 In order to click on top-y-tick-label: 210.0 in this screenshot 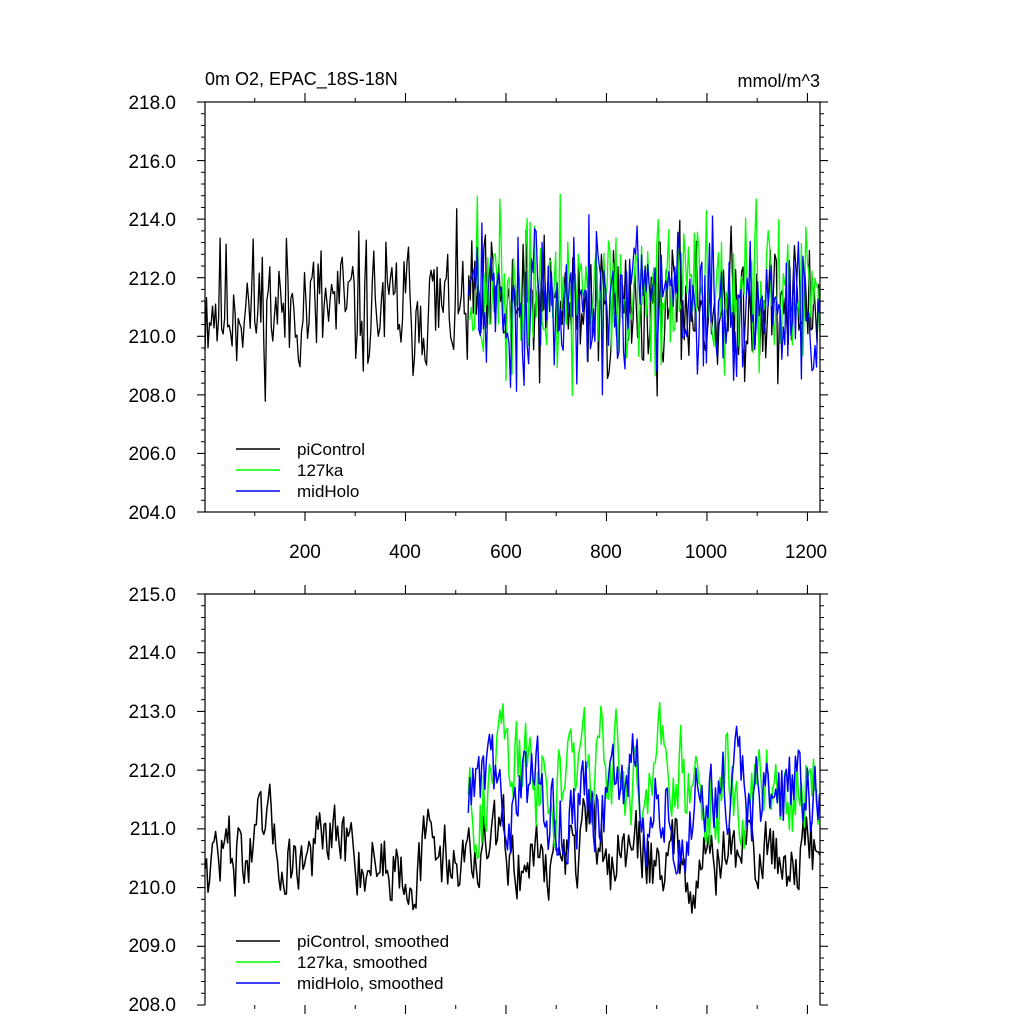, I will do `click(152, 337)`.